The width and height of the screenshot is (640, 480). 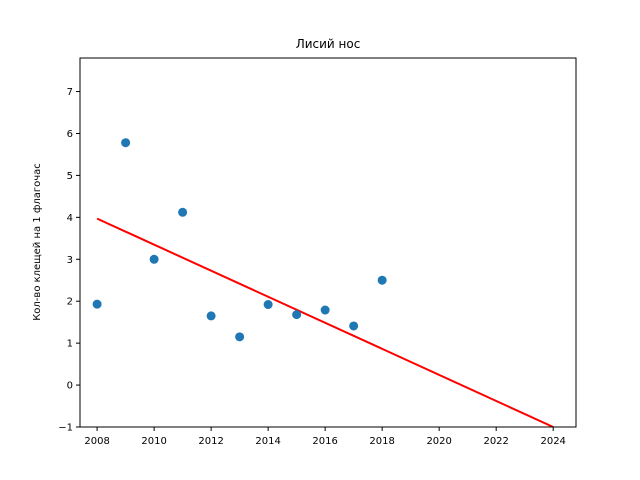 I want to click on x-tick-label: 2010, so click(x=153, y=441).